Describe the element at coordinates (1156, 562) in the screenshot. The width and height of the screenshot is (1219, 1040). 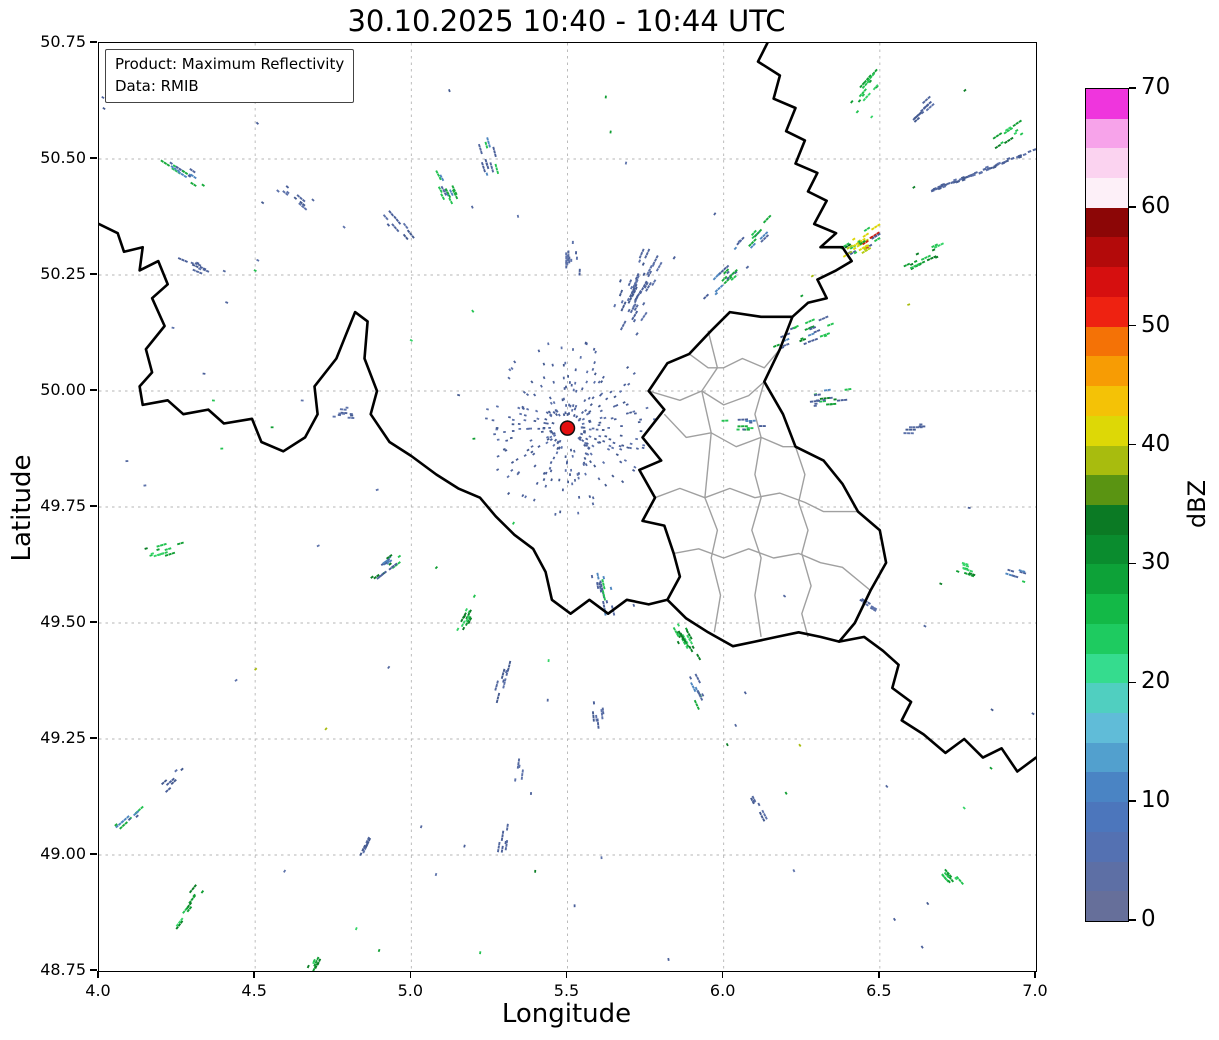
I see `colorbar-tick-label: 30` at that location.